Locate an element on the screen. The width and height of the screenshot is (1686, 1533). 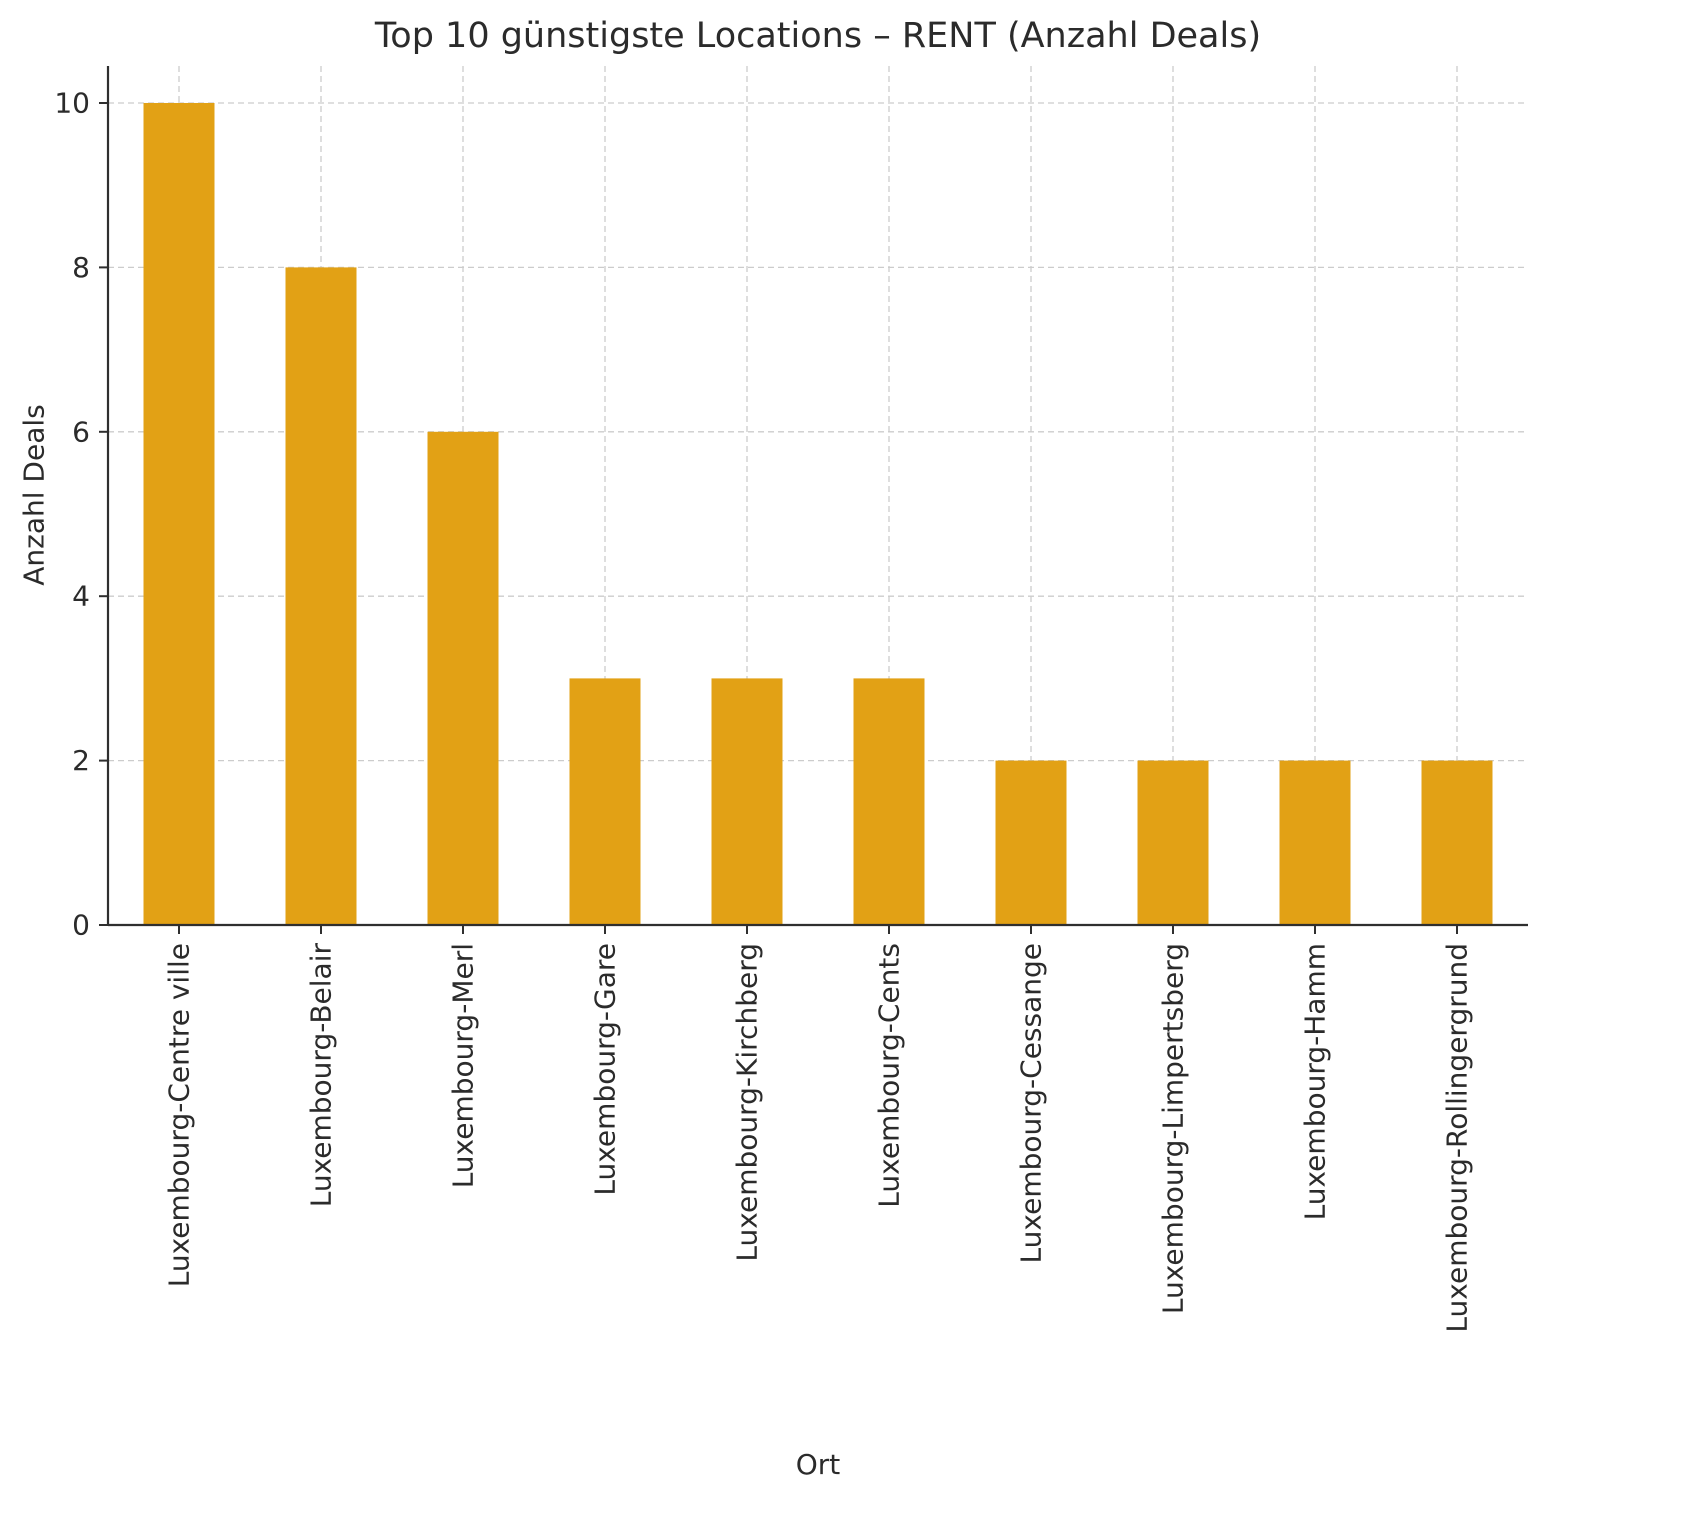
y-tick-label: 8 is located at coordinates (81, 267).